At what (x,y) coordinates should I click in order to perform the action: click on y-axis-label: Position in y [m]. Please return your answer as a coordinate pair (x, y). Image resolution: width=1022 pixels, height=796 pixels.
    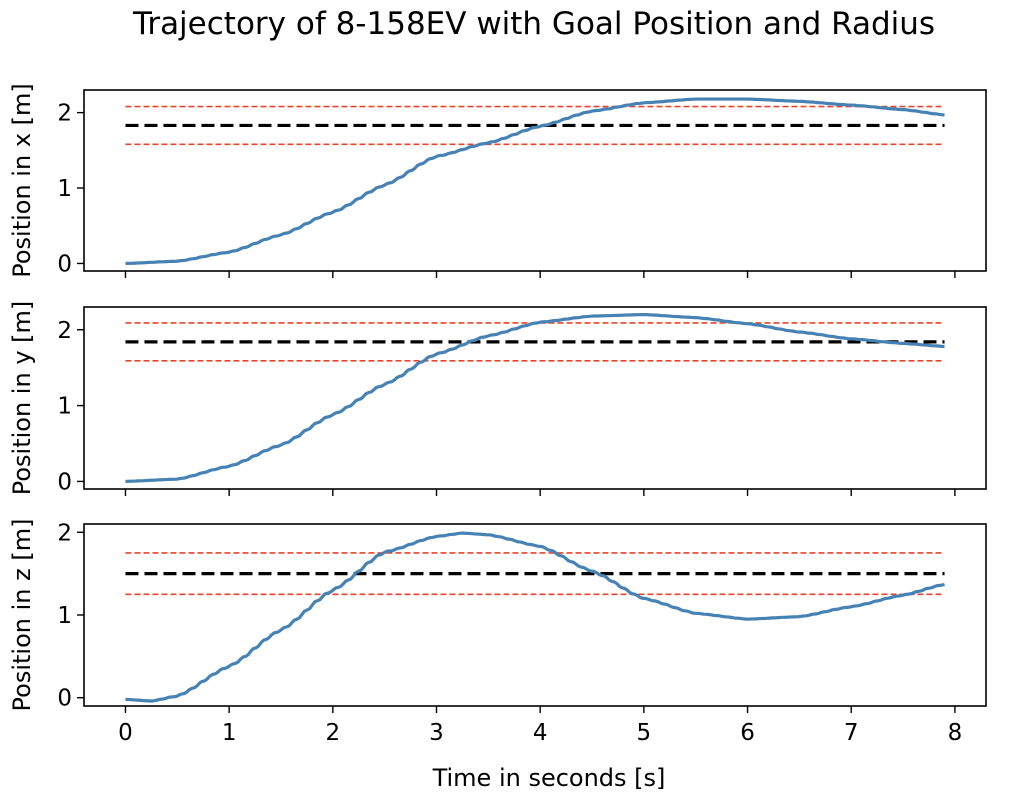
    Looking at the image, I should click on (22, 398).